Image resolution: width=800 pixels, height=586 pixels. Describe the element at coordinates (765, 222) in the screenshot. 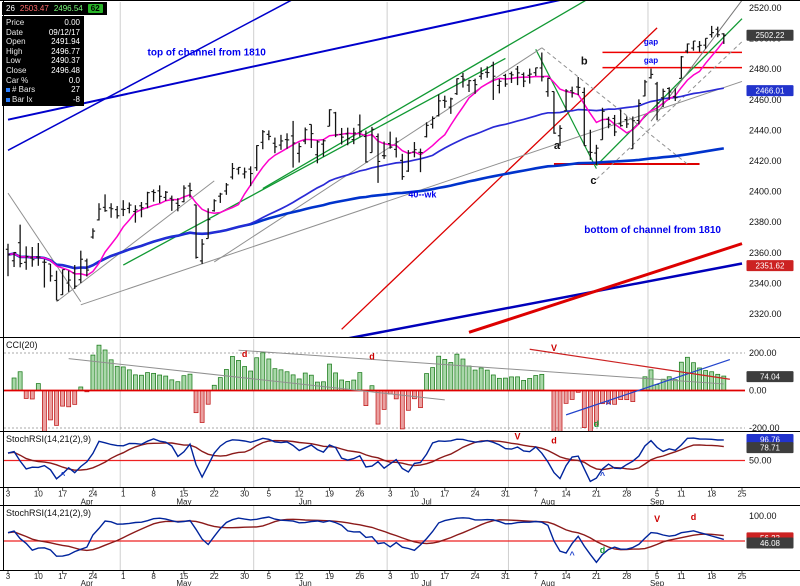

I see `svg-text: 2380.00` at that location.